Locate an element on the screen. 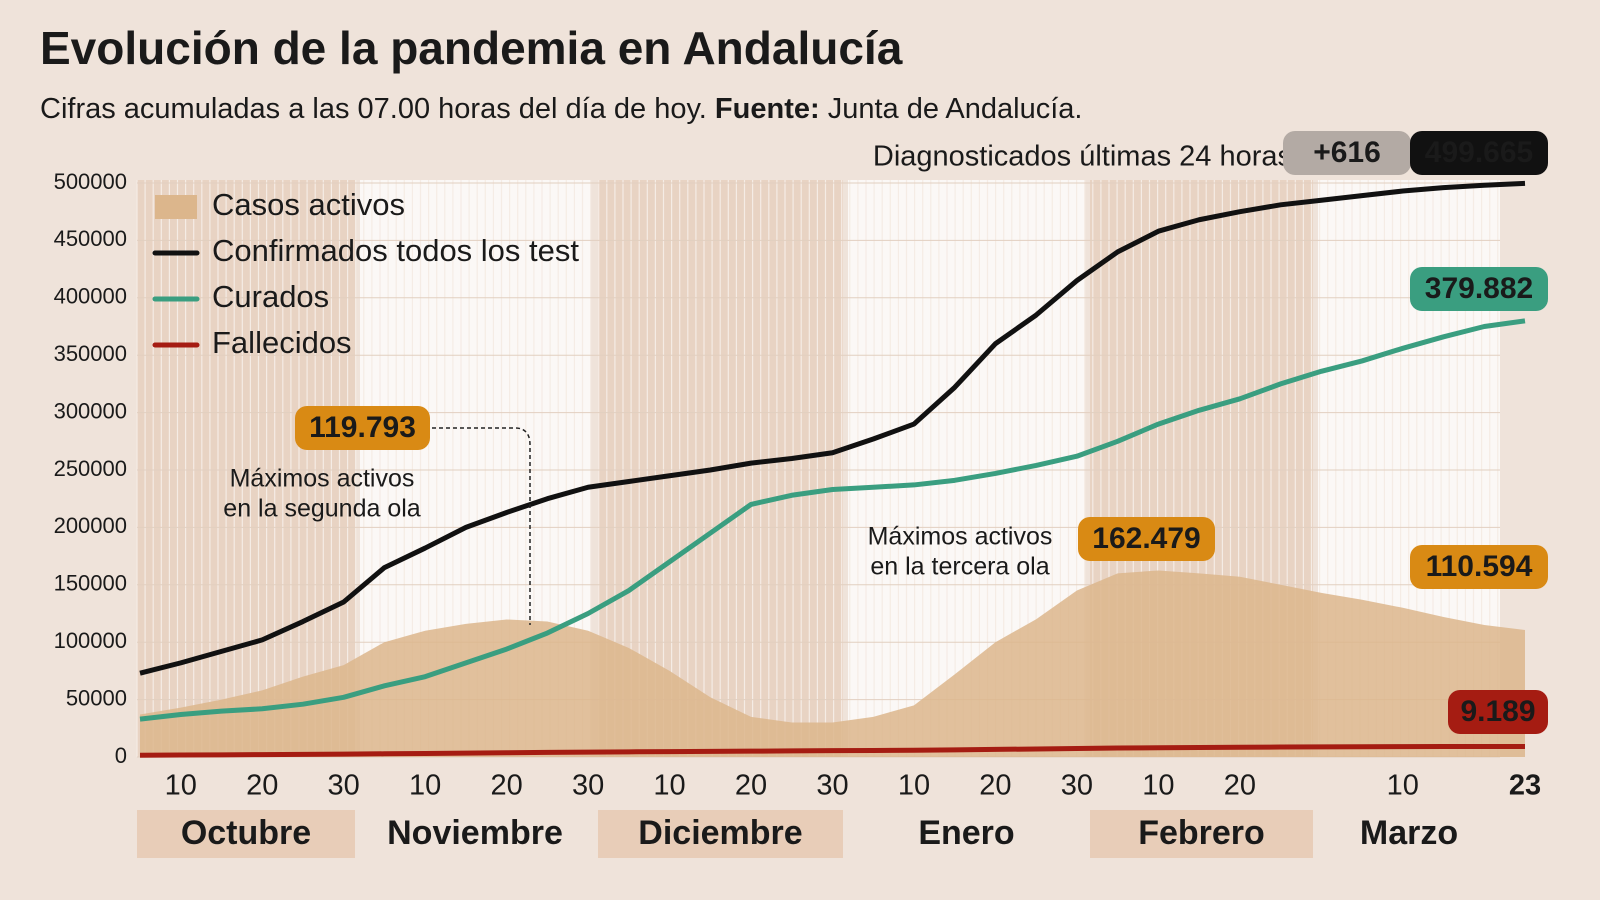 This screenshot has height=900, width=1600. value-label: 499.665 is located at coordinates (1479, 152).